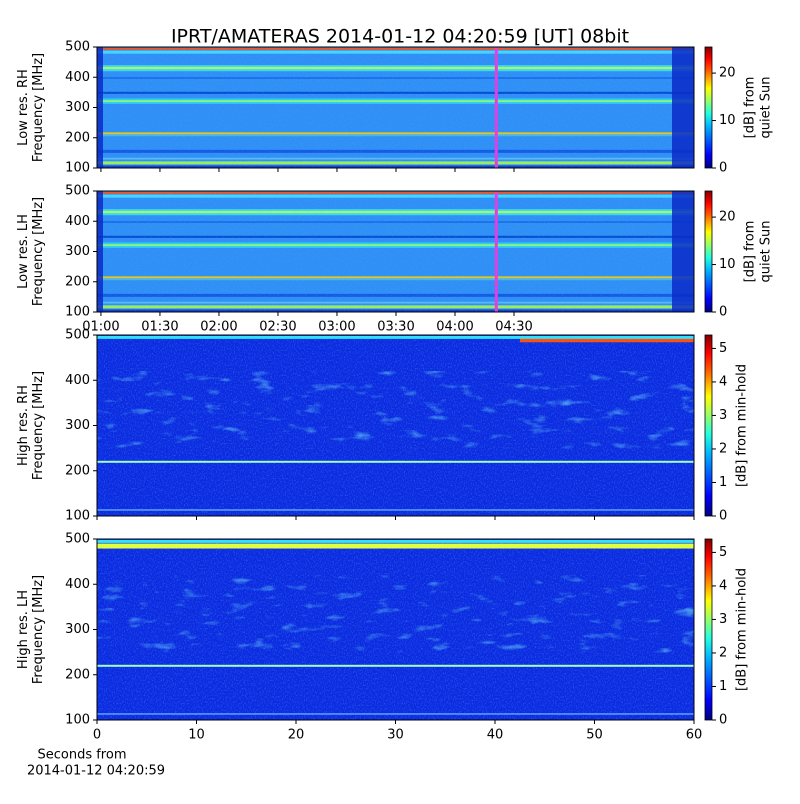 Image resolution: width=800 pixels, height=804 pixels. I want to click on x-tick-label: 01:00, so click(100, 327).